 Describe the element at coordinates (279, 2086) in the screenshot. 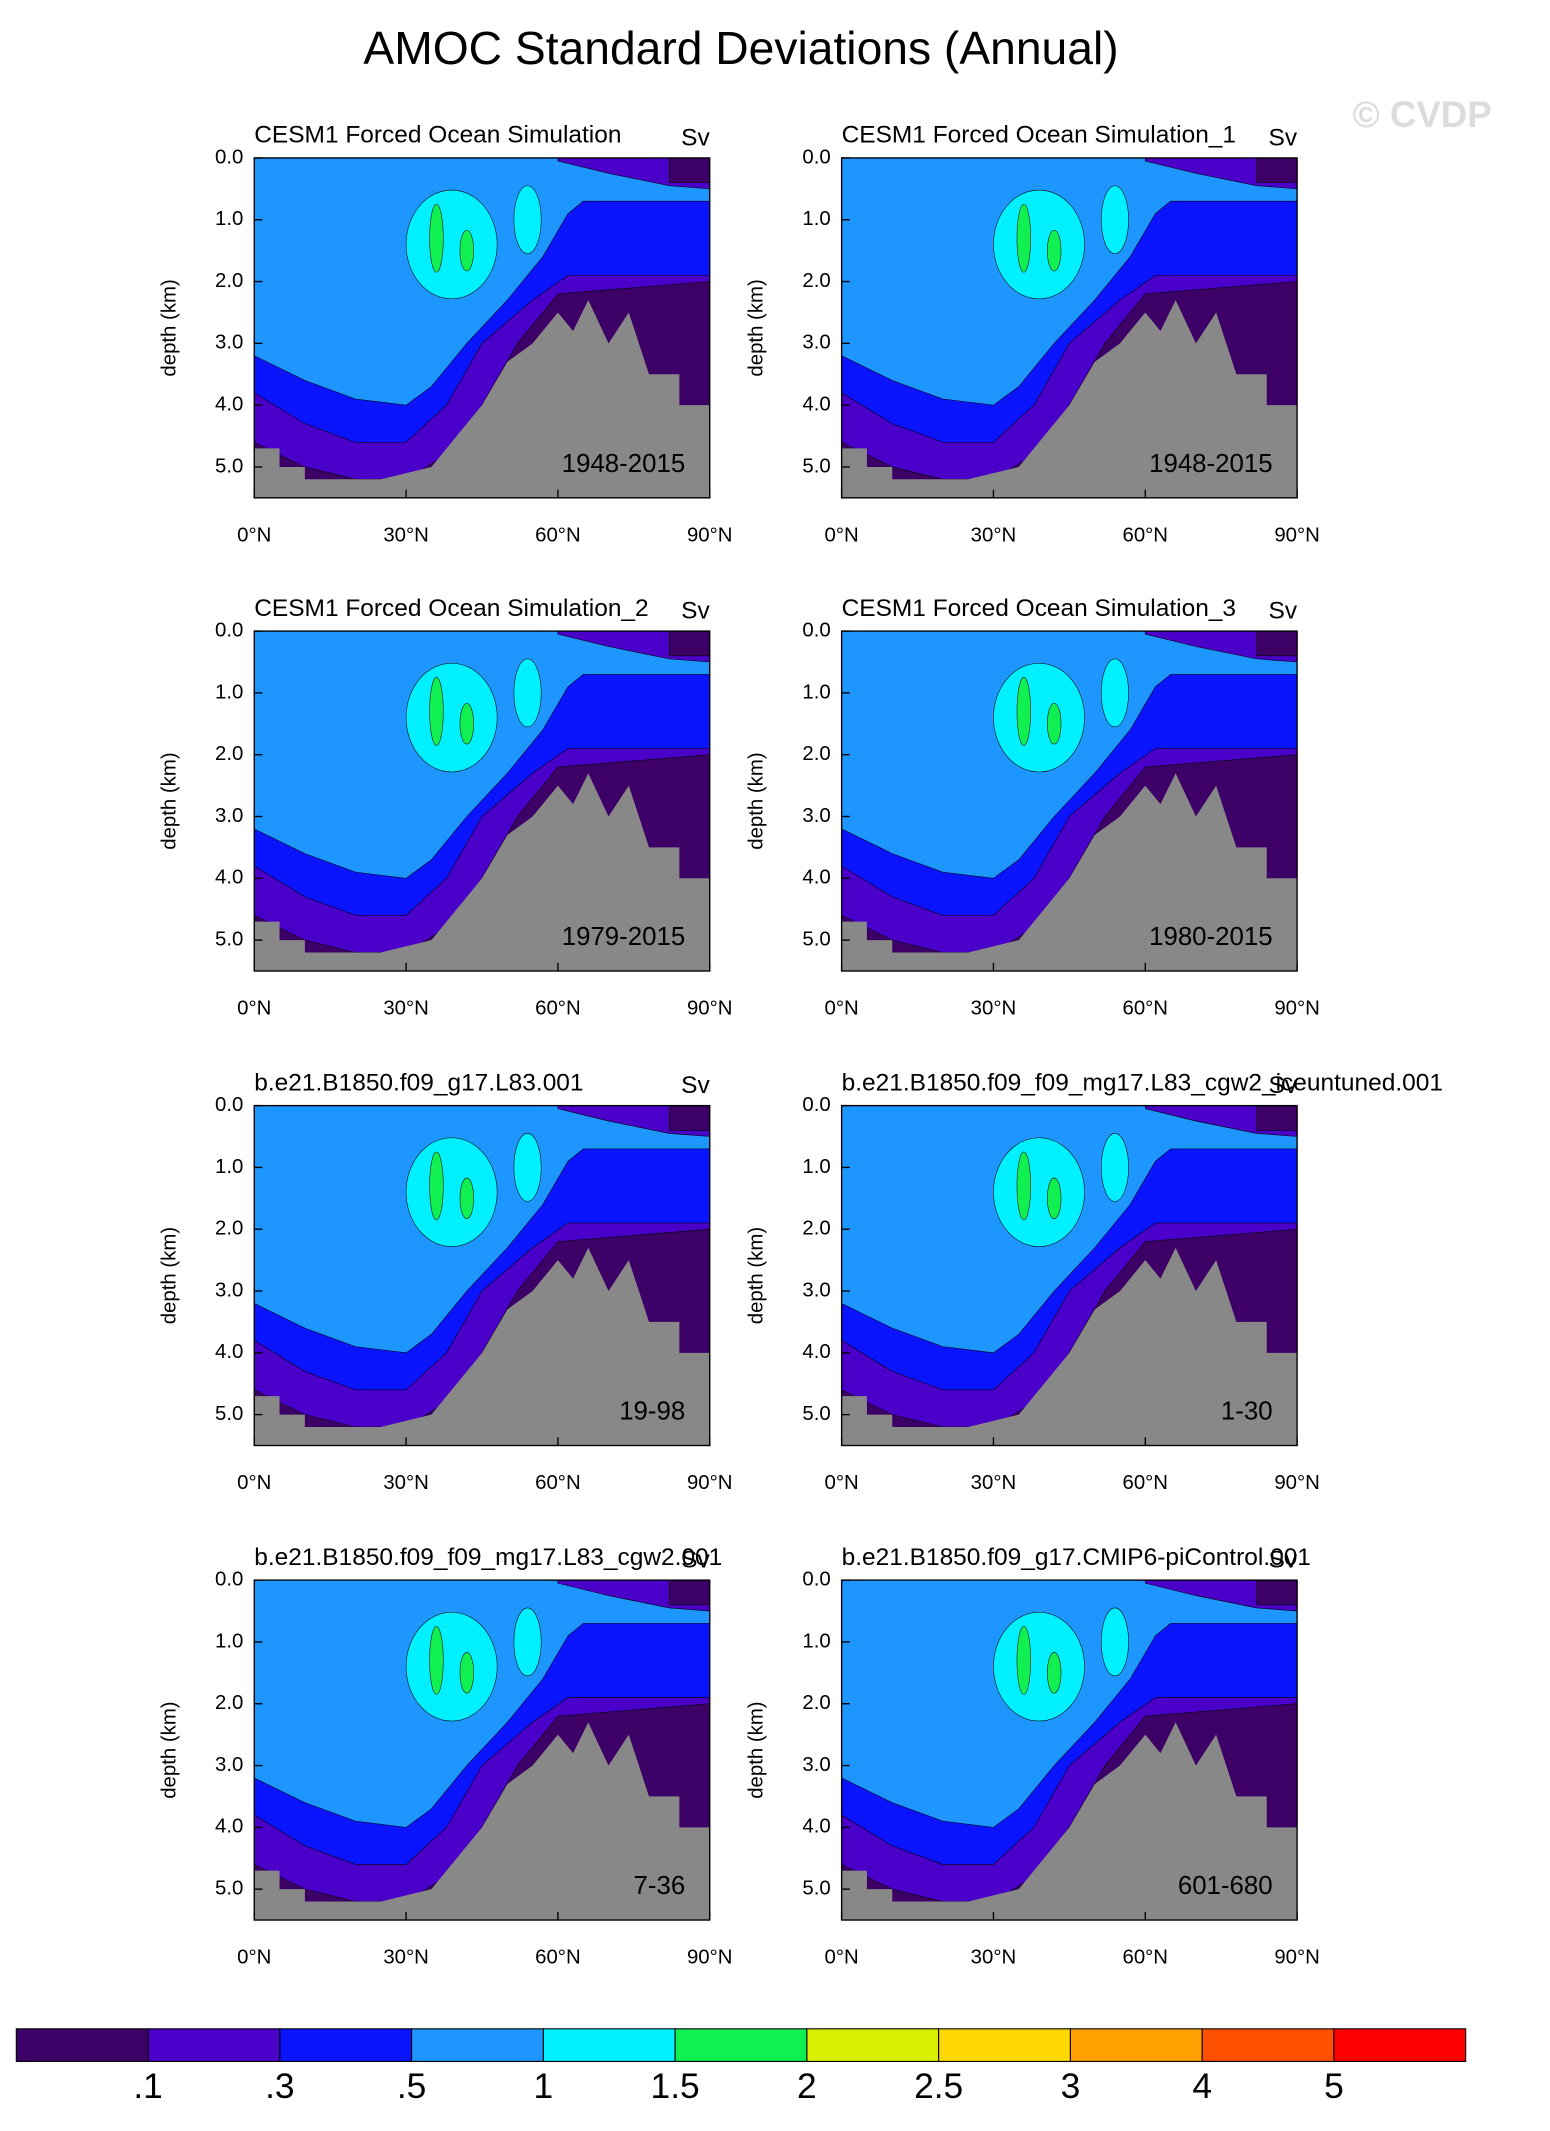

I see `colorbar-label: .3` at that location.